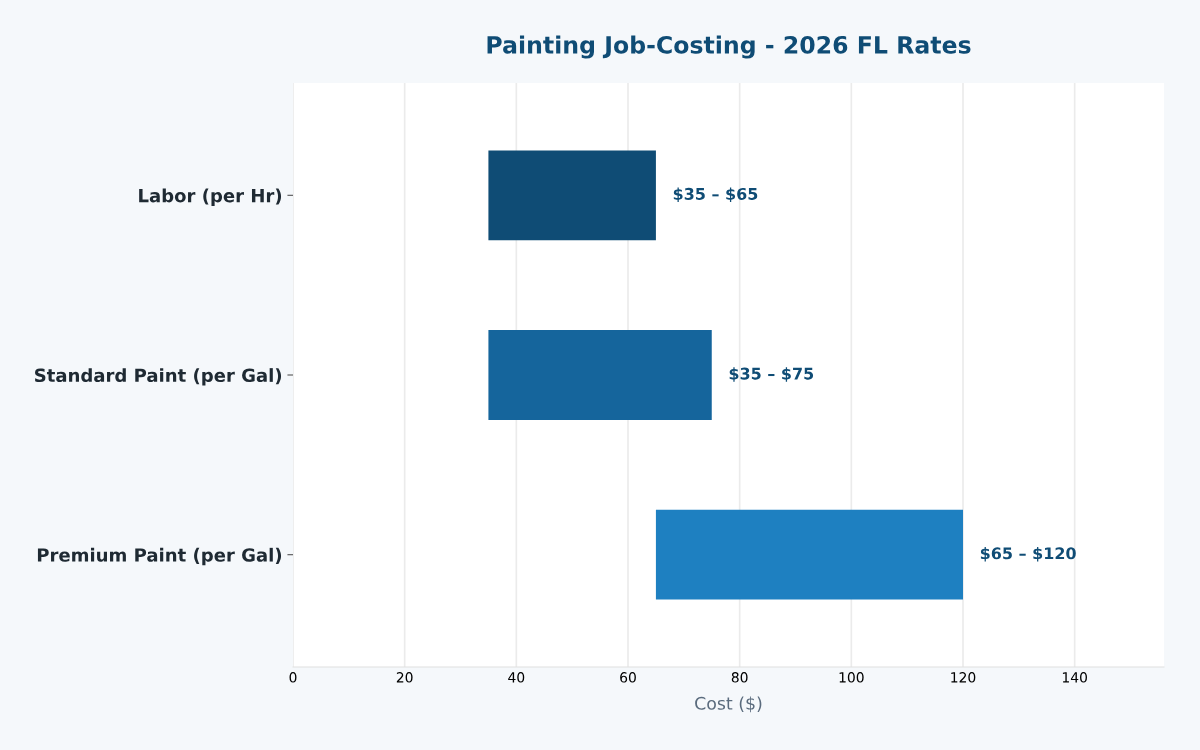 Image resolution: width=1200 pixels, height=750 pixels. I want to click on x-tick-label: 120, so click(963, 677).